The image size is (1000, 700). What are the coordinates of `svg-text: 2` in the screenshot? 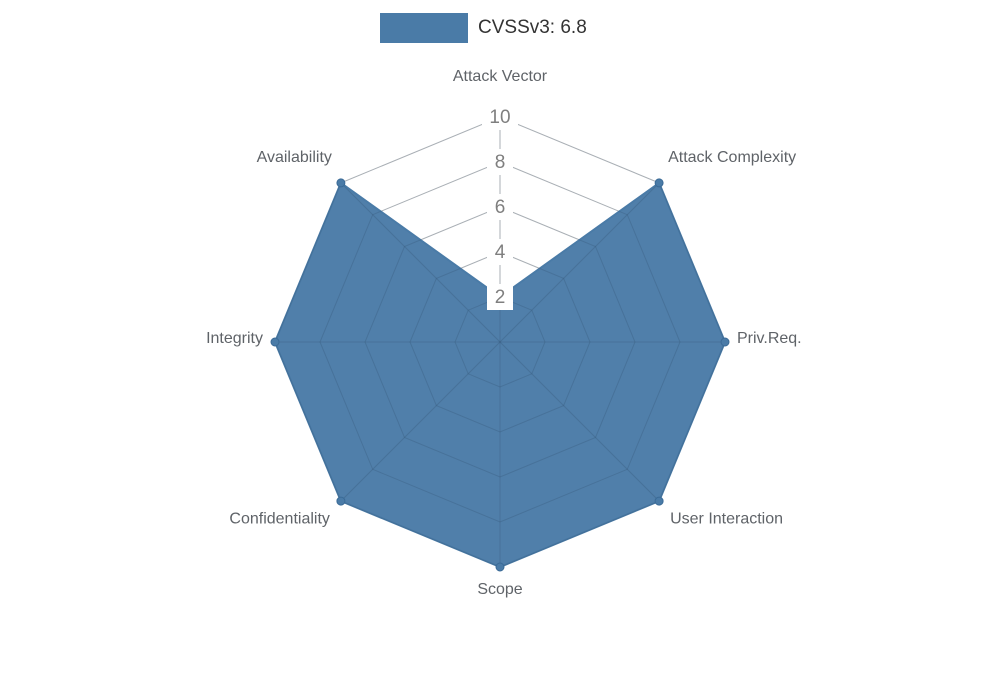 It's located at (500, 297).